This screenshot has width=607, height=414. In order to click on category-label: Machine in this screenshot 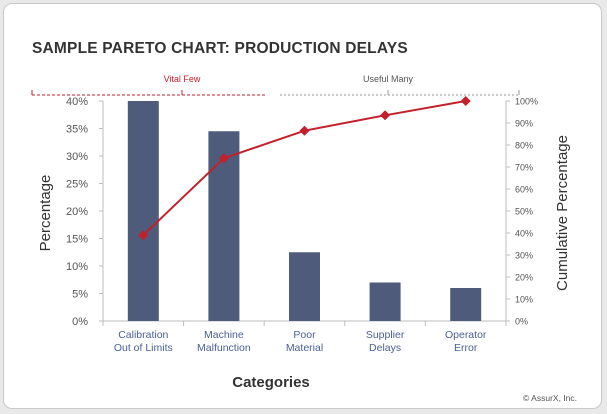, I will do `click(224, 335)`.